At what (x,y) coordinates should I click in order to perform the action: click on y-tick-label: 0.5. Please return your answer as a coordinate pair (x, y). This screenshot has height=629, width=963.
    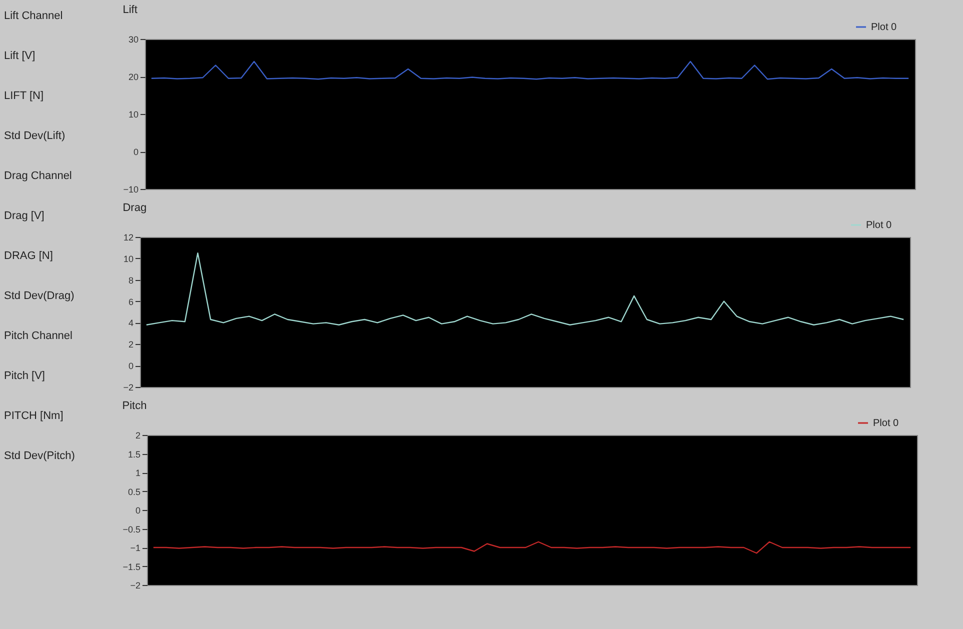
    Looking at the image, I should click on (134, 491).